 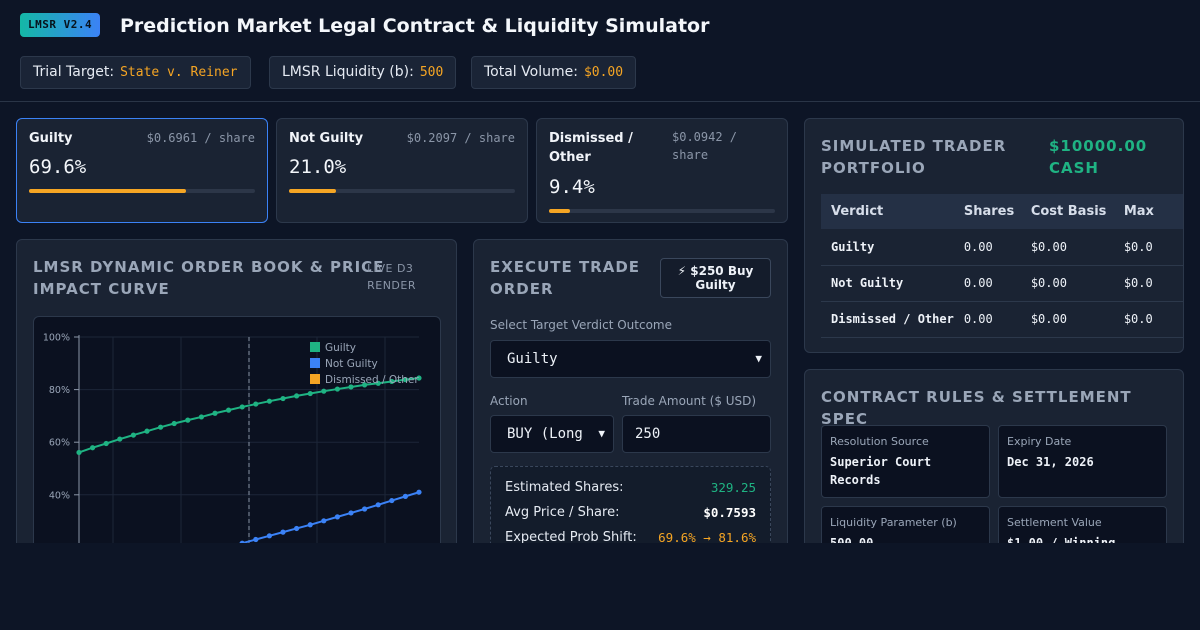 What do you see at coordinates (564, 487) in the screenshot?
I see `estimate-label: Estimated Shares:` at bounding box center [564, 487].